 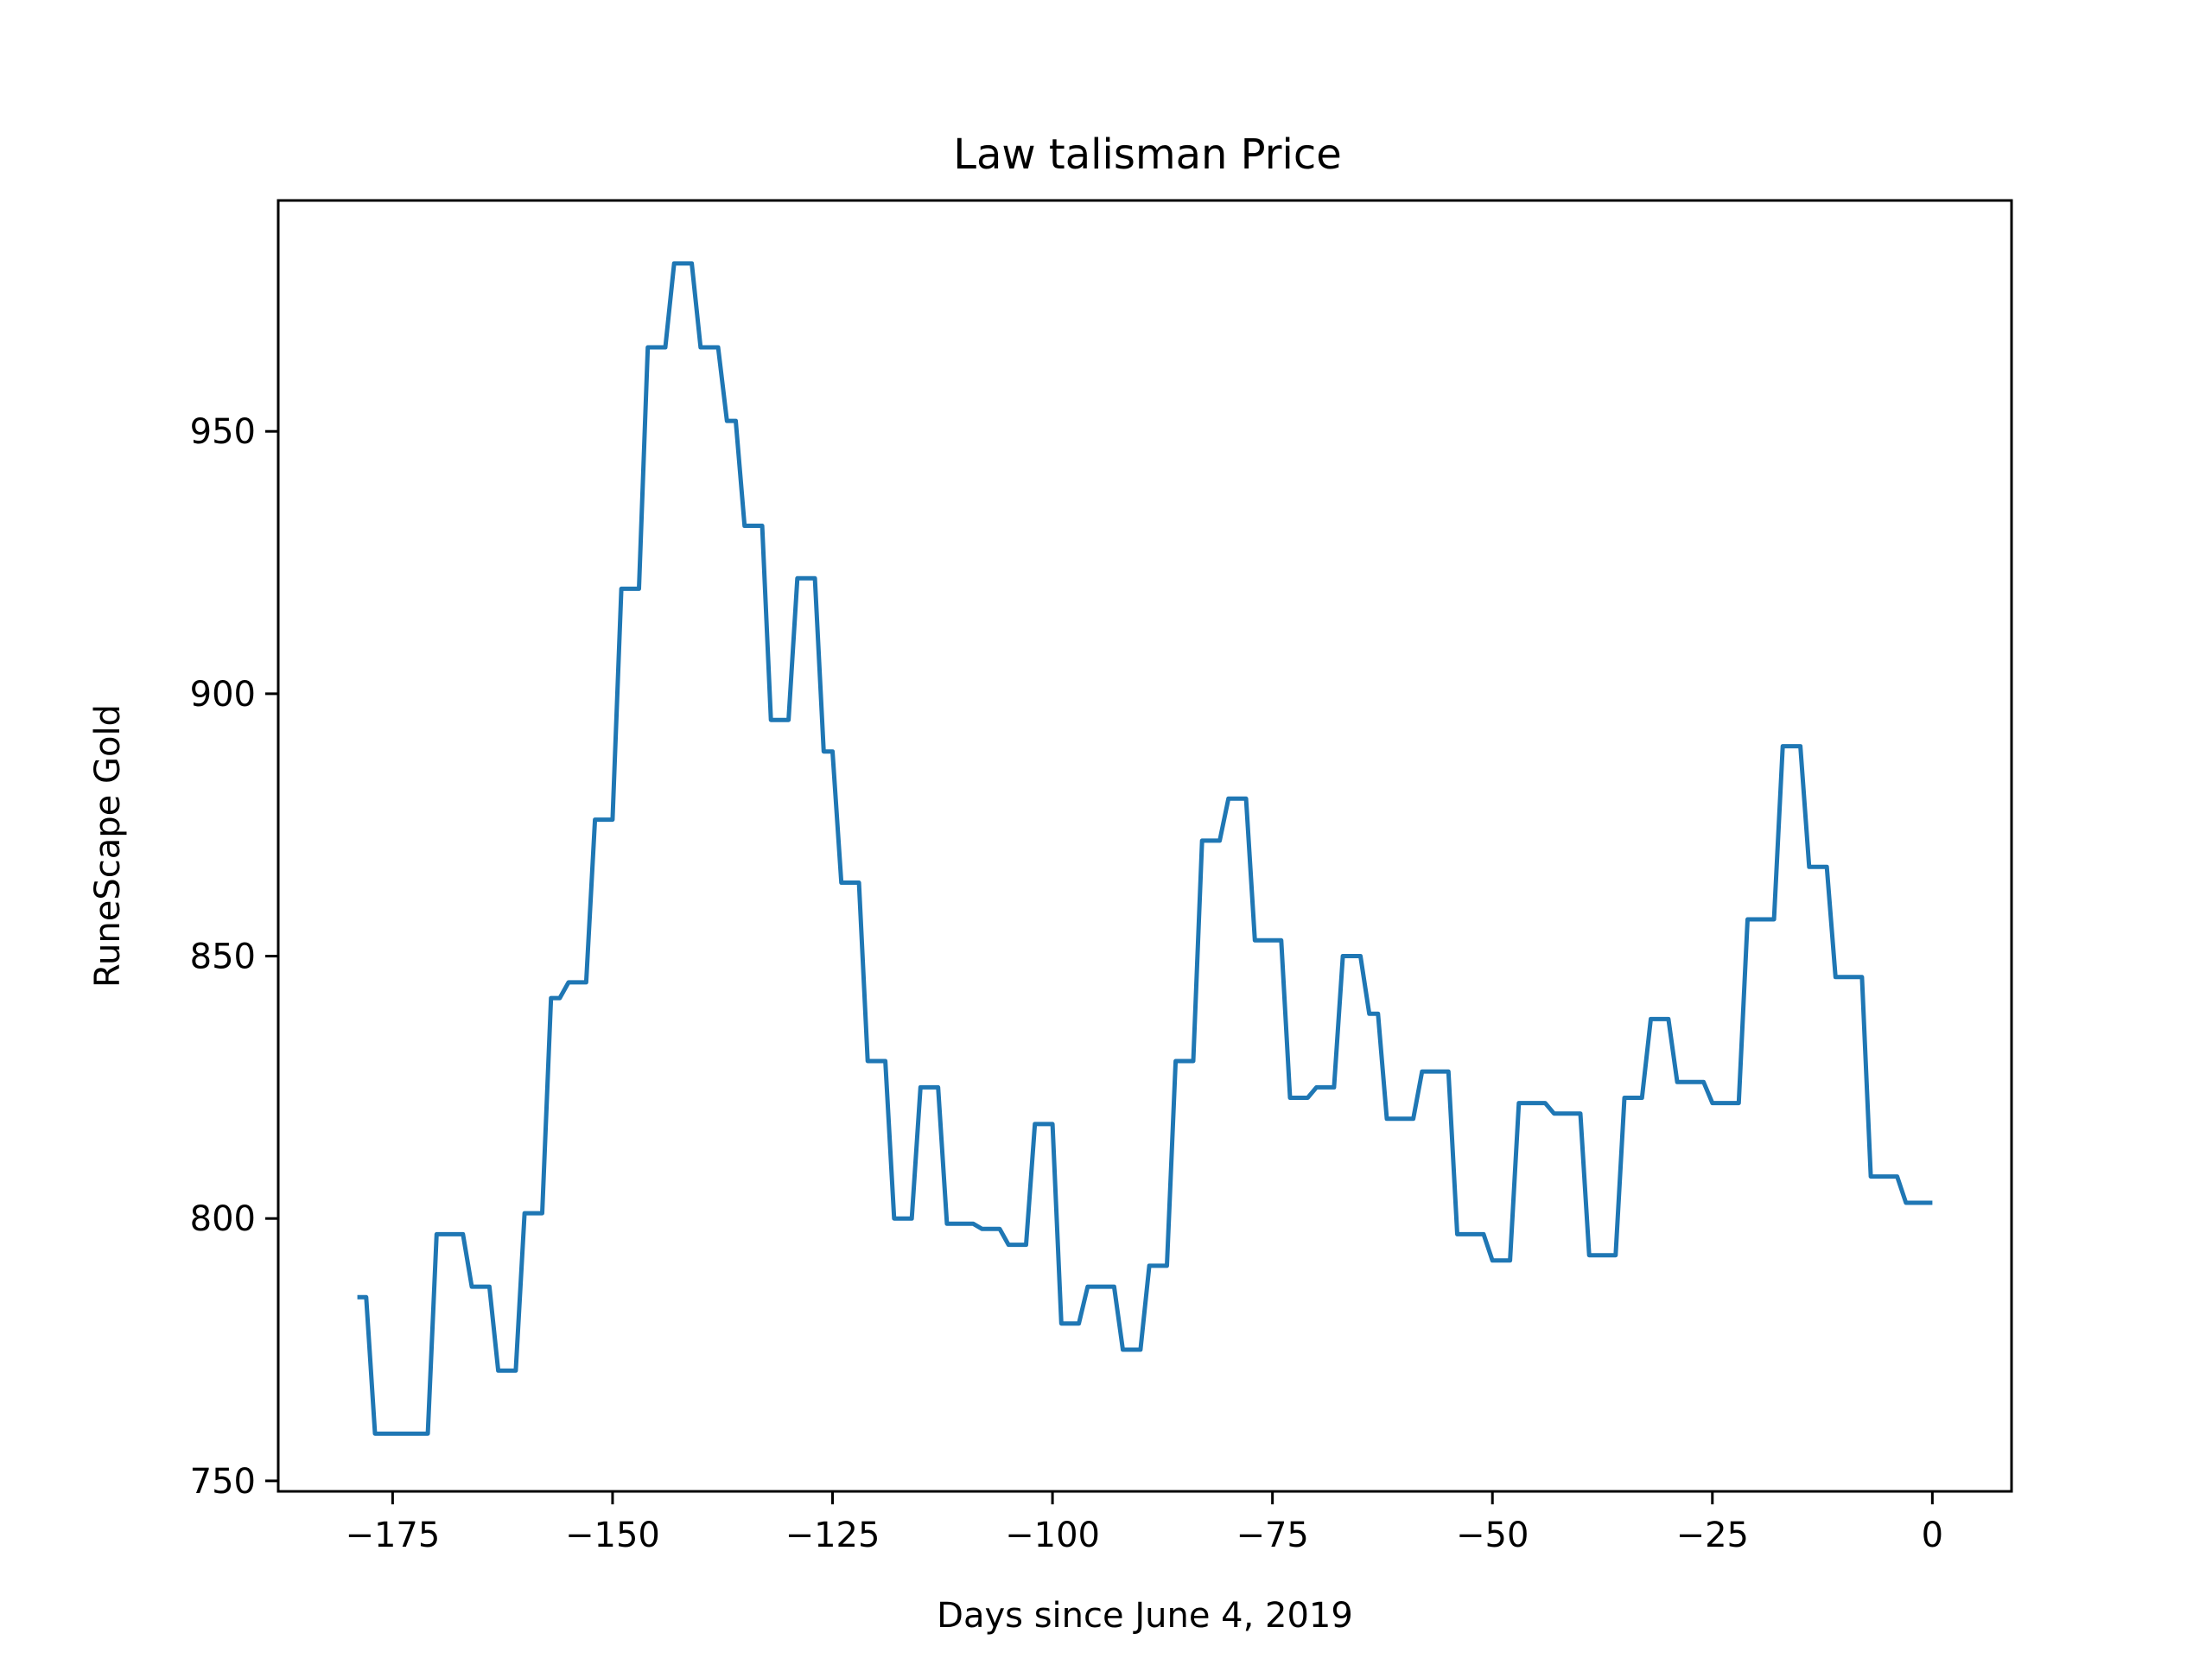 I want to click on y-axis-title: RuneScape Gold, so click(x=108, y=846).